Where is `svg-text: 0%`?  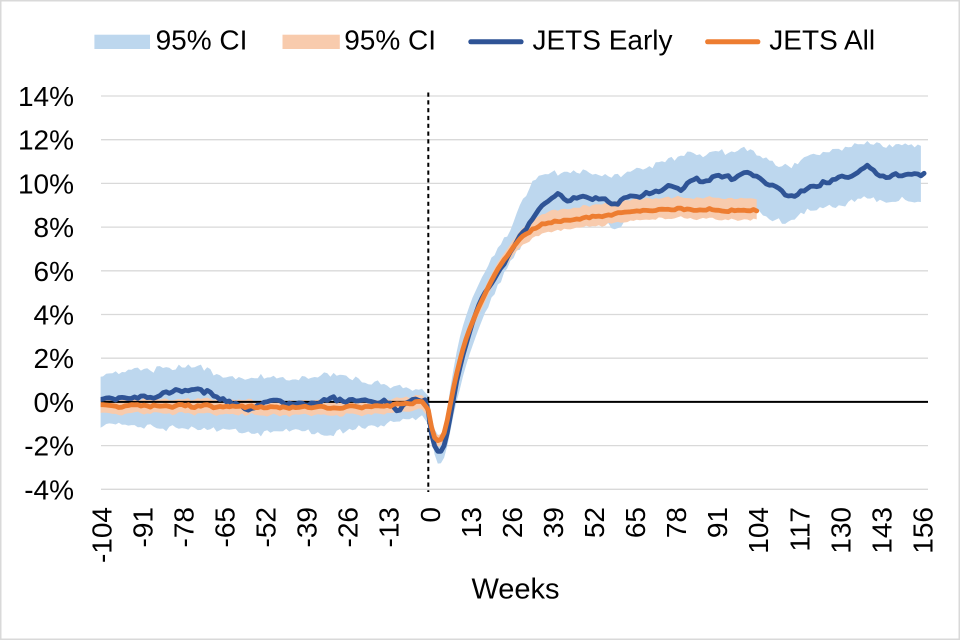
svg-text: 0% is located at coordinates (54, 402).